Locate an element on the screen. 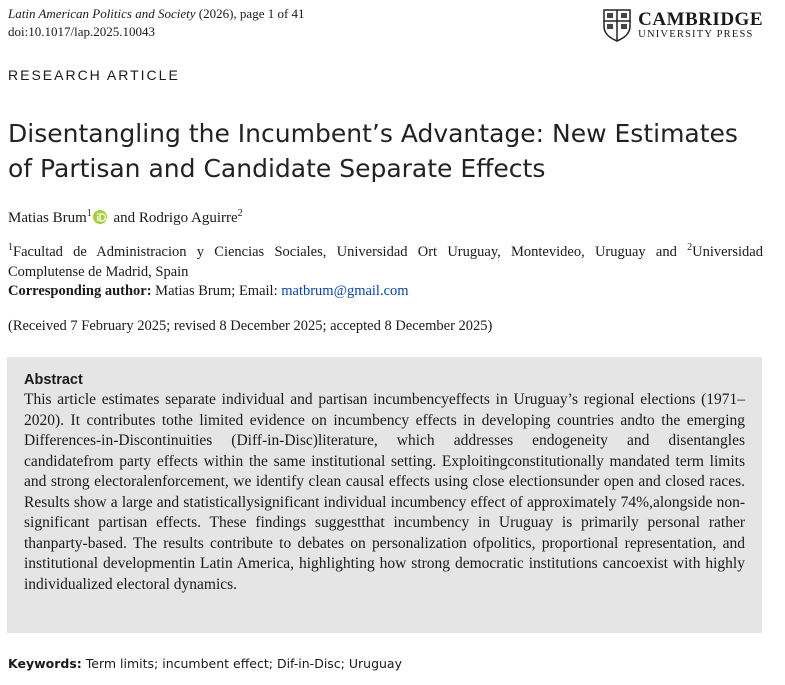 This screenshot has height=685, width=785. author-affil: 1 is located at coordinates (89, 213).